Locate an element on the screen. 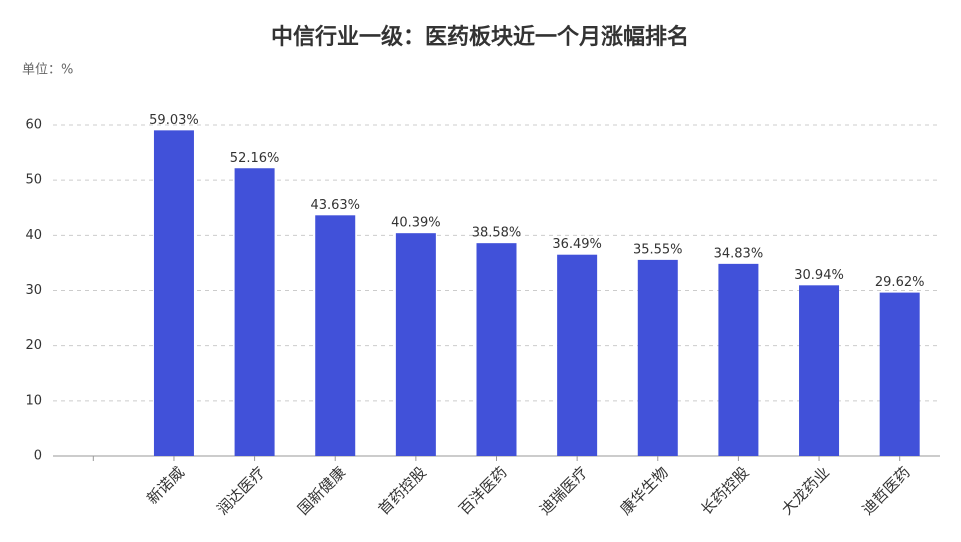  x-tick-label: 康华生物 is located at coordinates (644, 490).